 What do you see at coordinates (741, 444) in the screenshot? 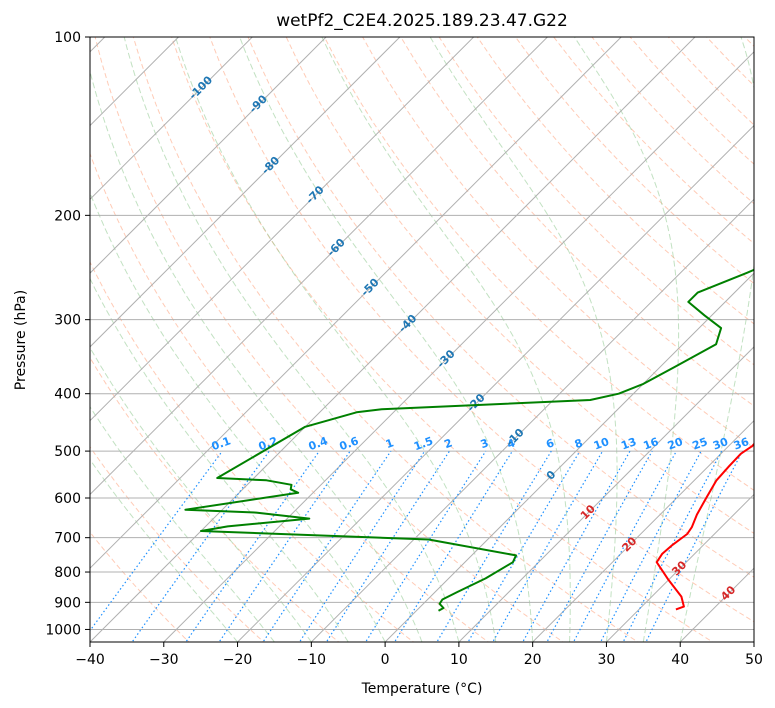
I see `mixing-ratio-label: 36` at bounding box center [741, 444].